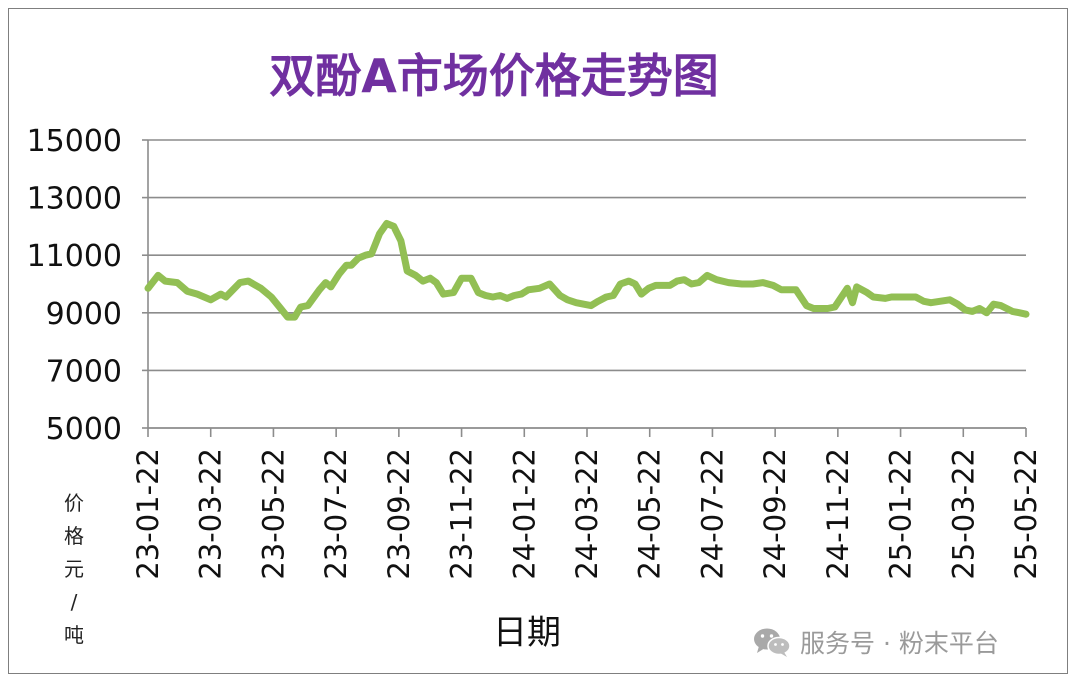 The height and width of the screenshot is (684, 1080). Describe the element at coordinates (74, 635) in the screenshot. I see `y-axis-label-char: 吨` at that location.